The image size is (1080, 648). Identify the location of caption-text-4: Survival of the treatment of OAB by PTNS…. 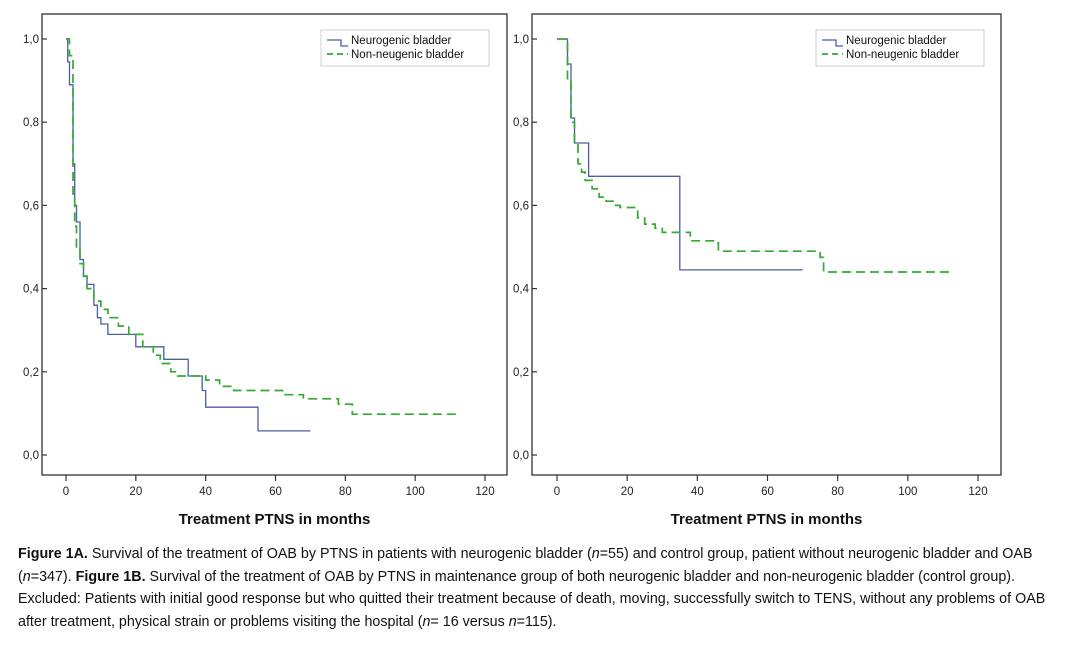
(532, 599).